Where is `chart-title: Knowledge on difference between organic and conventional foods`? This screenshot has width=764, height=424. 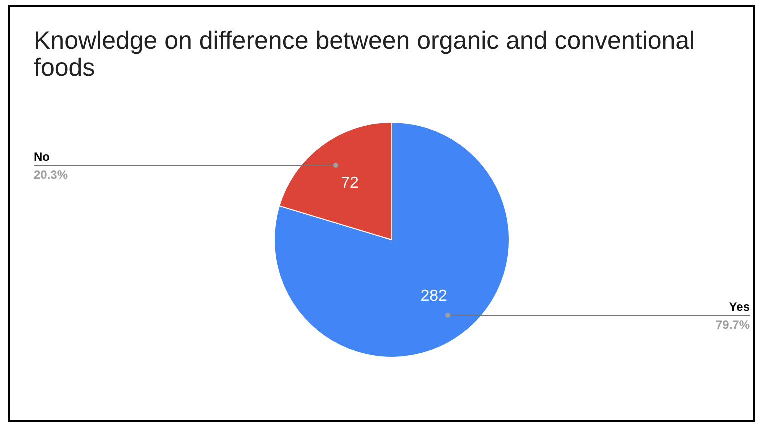
chart-title: Knowledge on difference between organic and conventional foods is located at coordinates (365, 54).